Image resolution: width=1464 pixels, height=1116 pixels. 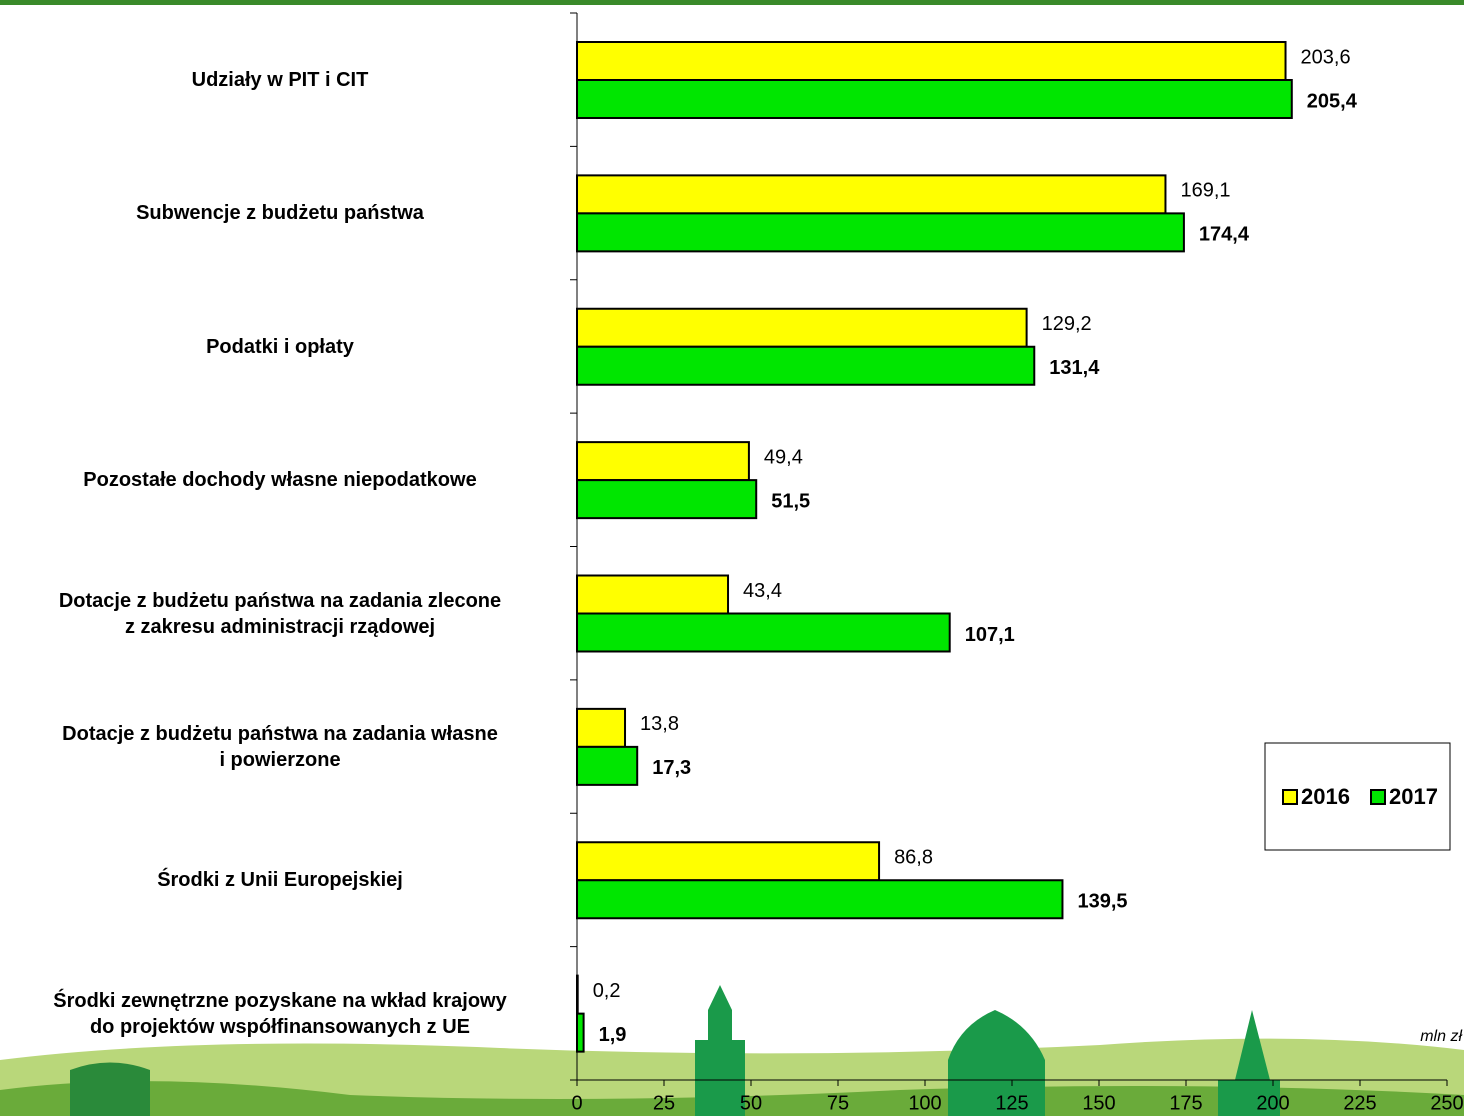 I want to click on category-label: Udziały w PIT i CIT, so click(x=280, y=80).